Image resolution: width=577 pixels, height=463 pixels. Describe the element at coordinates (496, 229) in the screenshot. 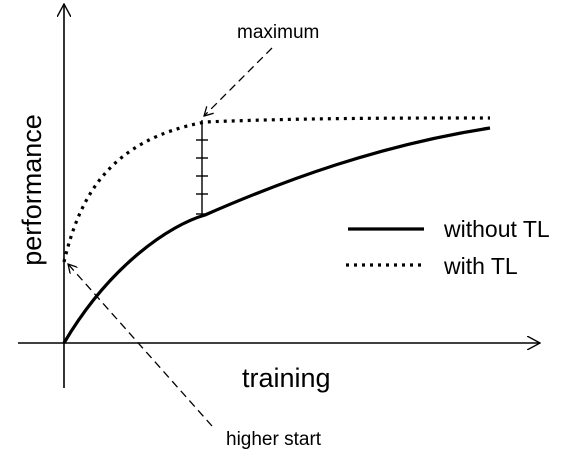

I see `legend-label-without: without TL` at that location.